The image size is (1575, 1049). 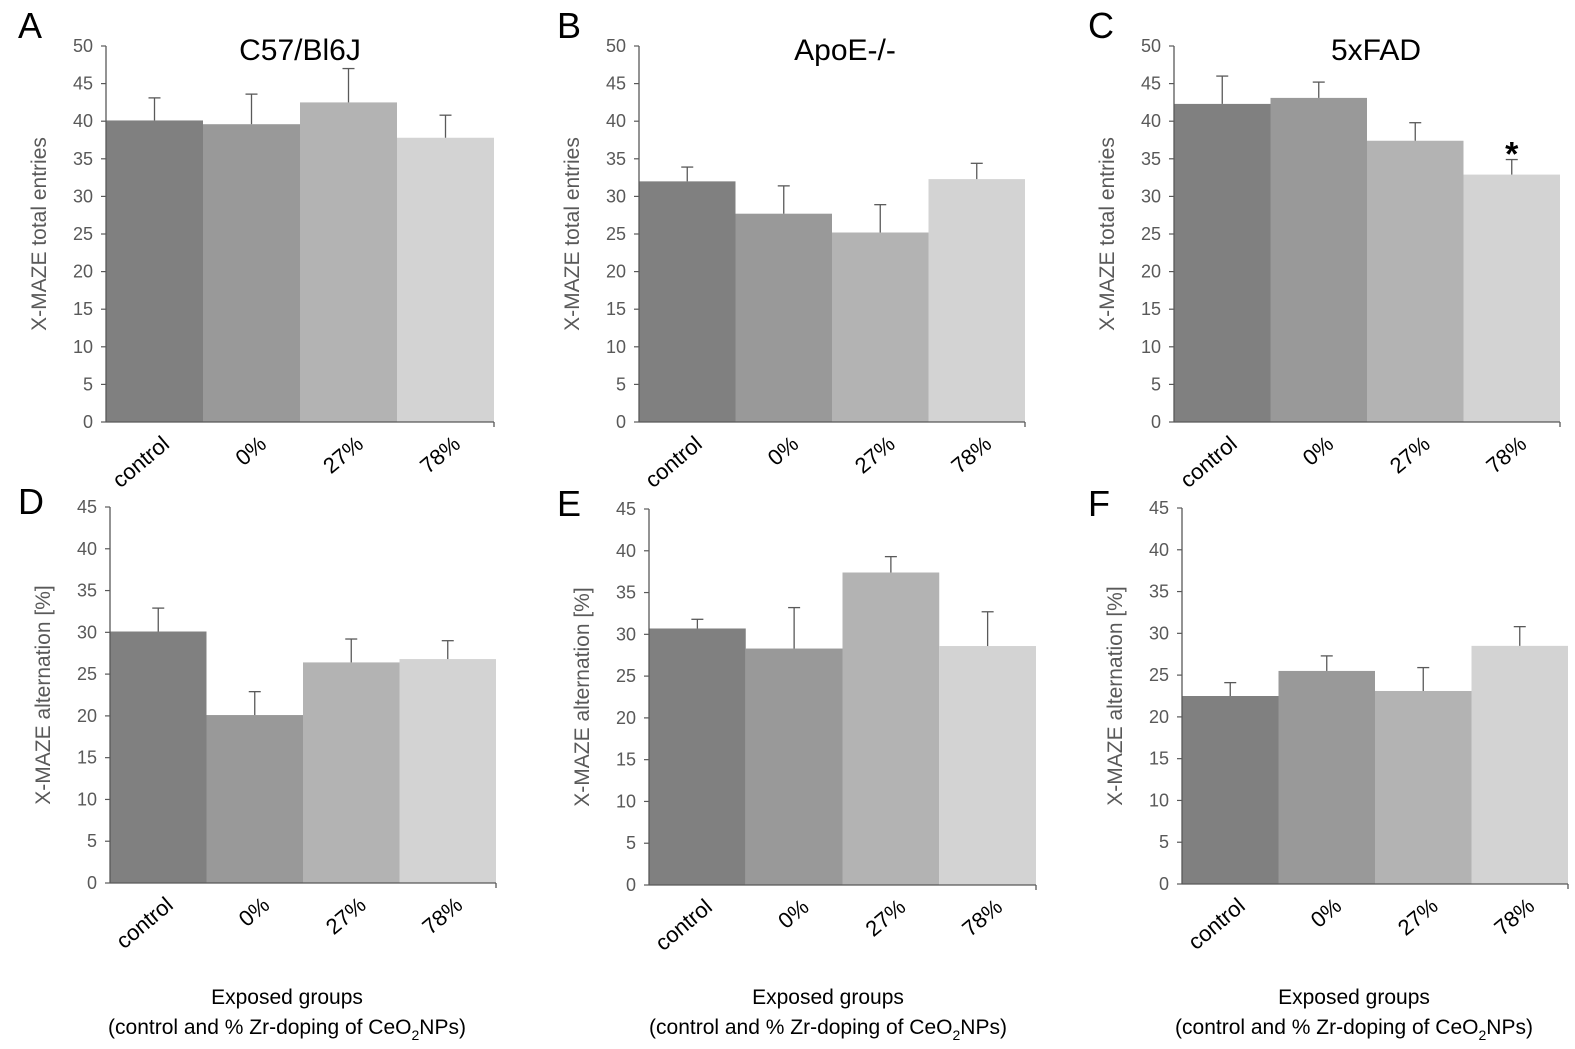 I want to click on panel-letter: F, so click(x=1099, y=503).